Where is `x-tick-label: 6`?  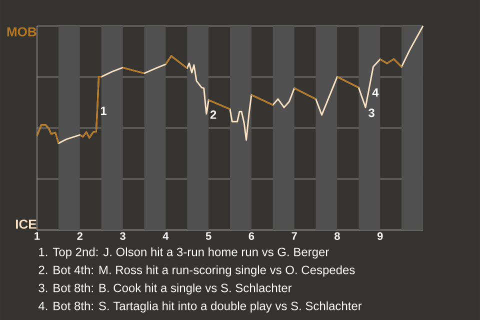
x-tick-label: 6 is located at coordinates (251, 236).